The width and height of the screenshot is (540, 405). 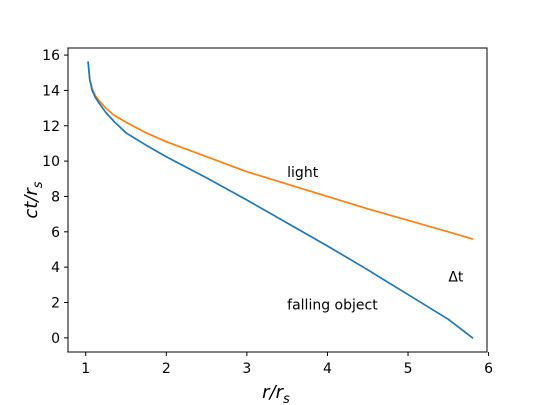 What do you see at coordinates (85, 369) in the screenshot?
I see `x-tick-label: 1` at bounding box center [85, 369].